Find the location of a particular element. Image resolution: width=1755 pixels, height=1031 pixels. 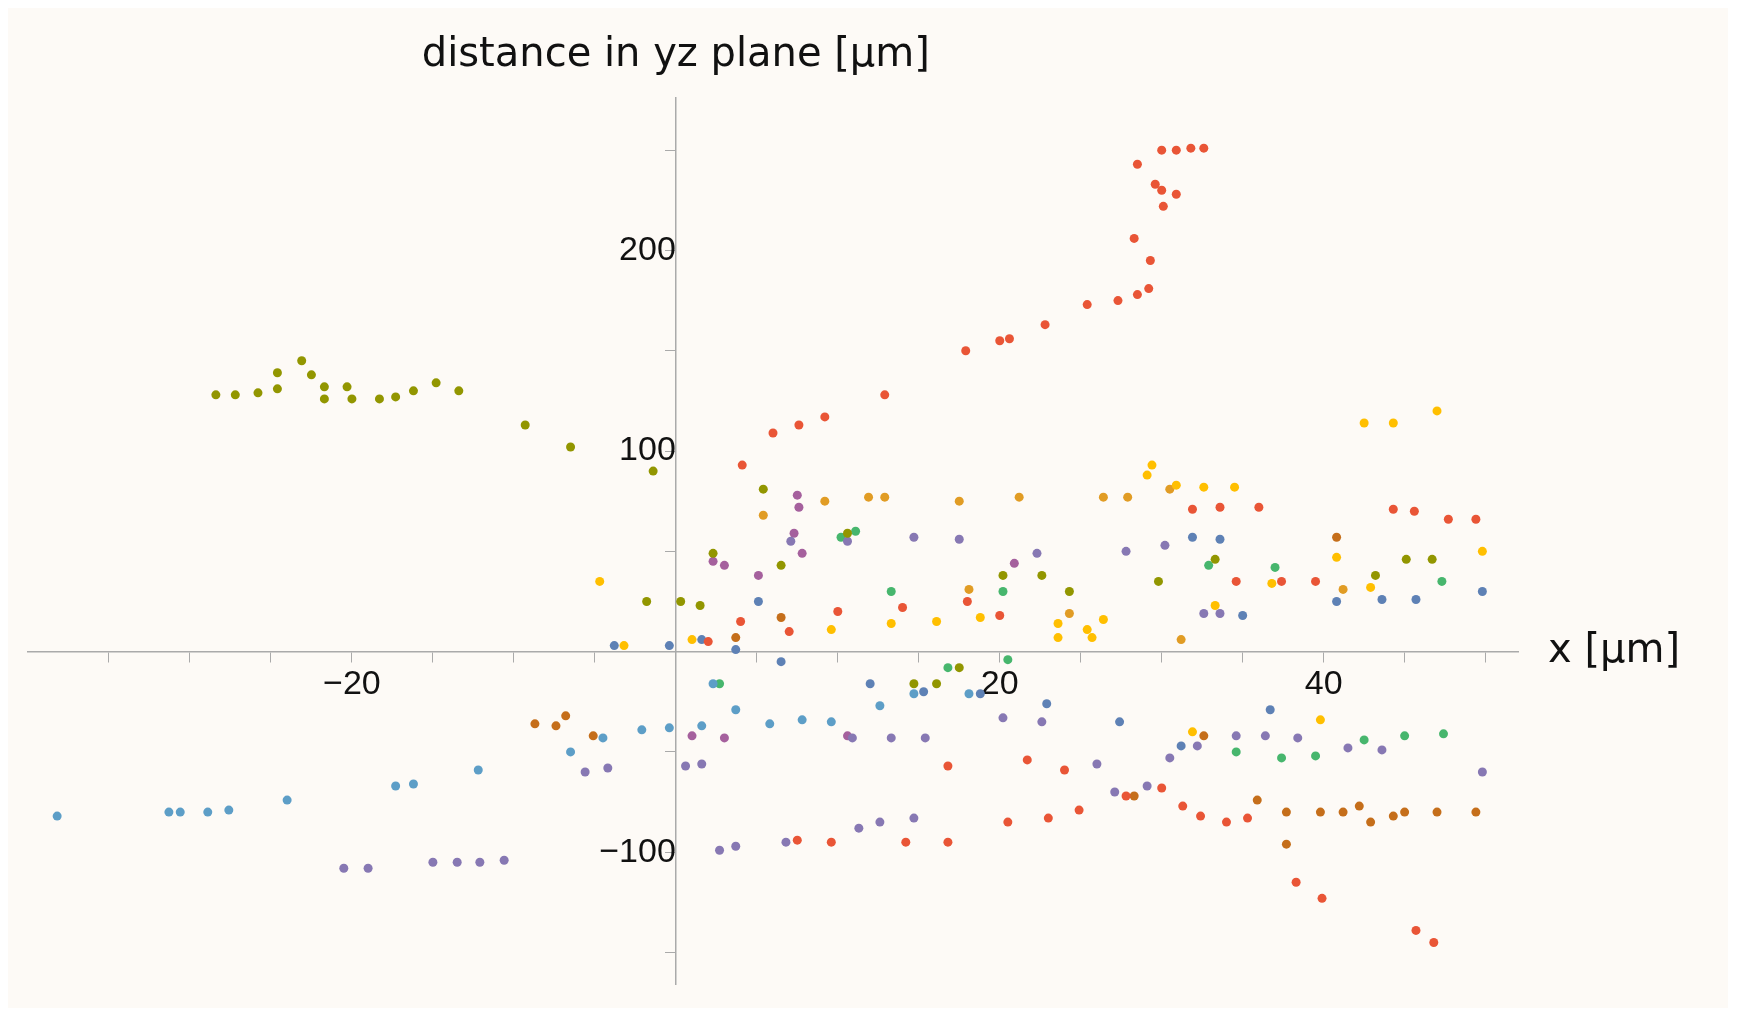

x-axis-title: x [μm] is located at coordinates (1614, 648).